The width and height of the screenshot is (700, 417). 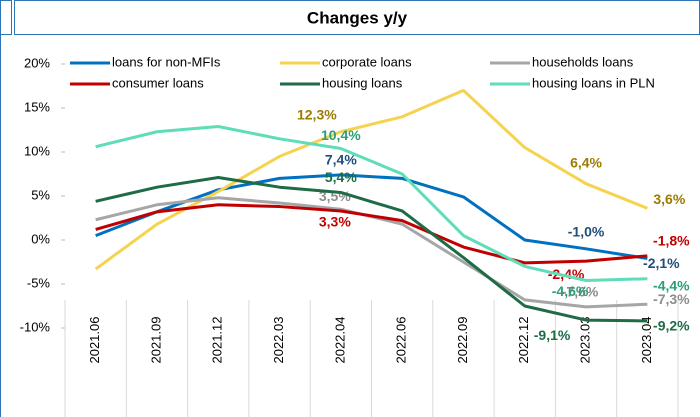 What do you see at coordinates (669, 199) in the screenshot?
I see `value-label: 3,6%` at bounding box center [669, 199].